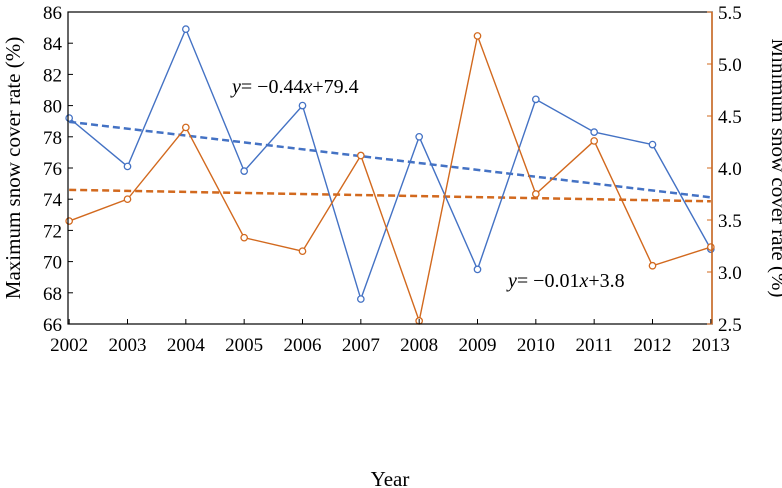  What do you see at coordinates (53, 200) in the screenshot?
I see `y-left-tick-label: 74` at bounding box center [53, 200].